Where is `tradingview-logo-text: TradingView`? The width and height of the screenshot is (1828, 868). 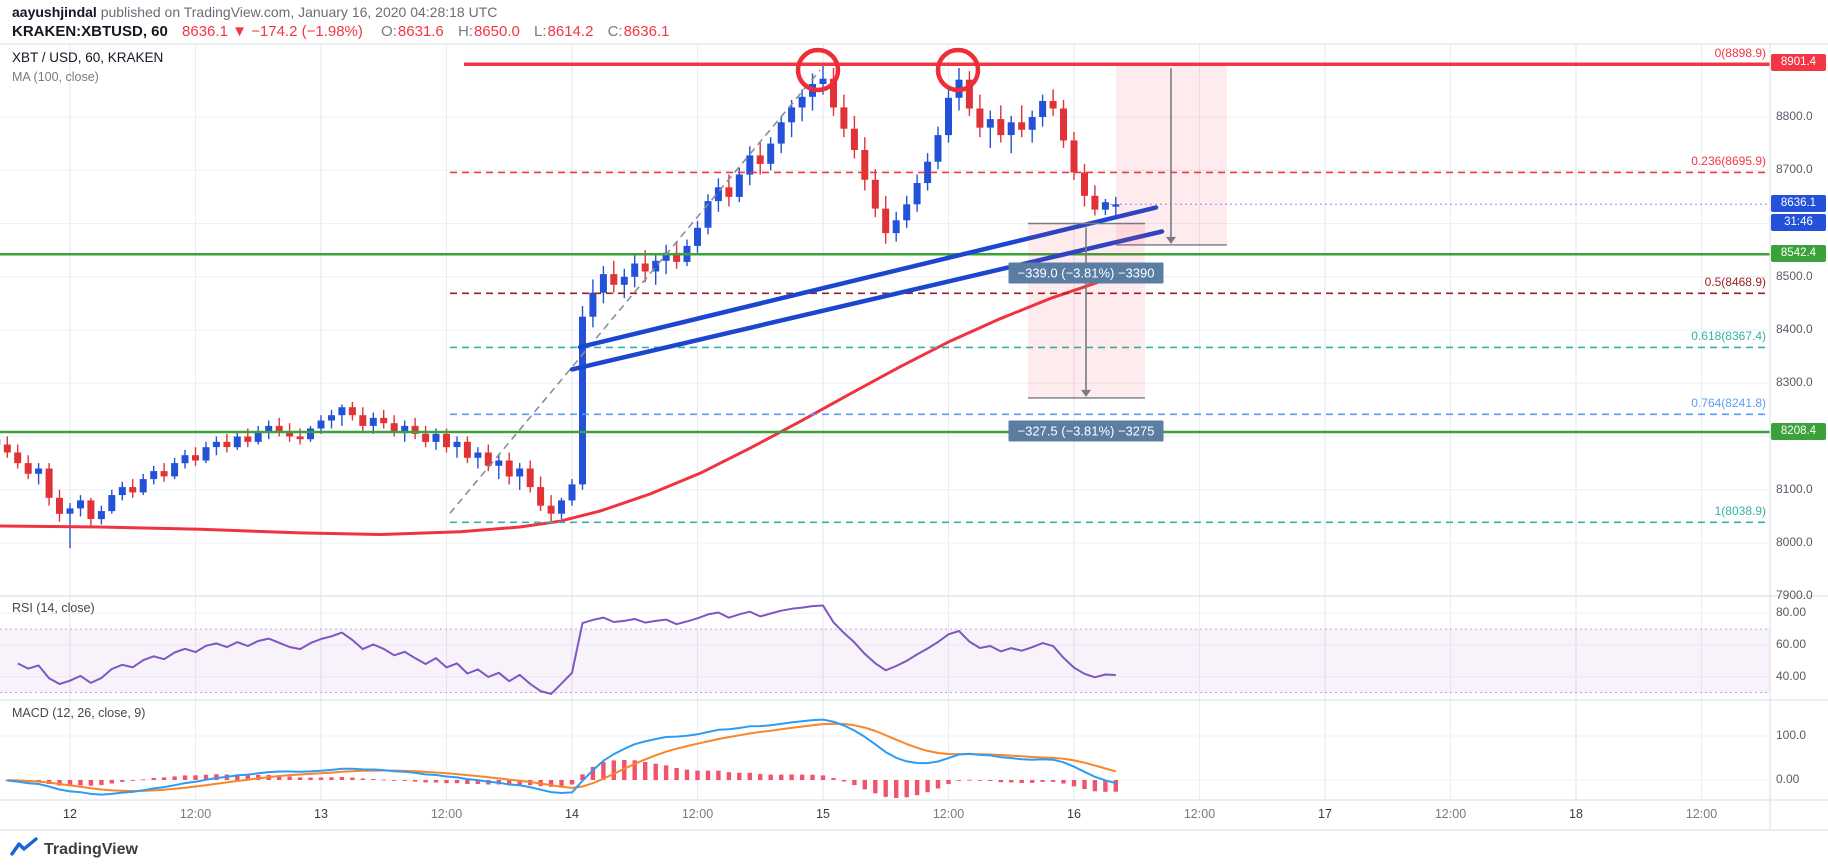 tradingview-logo-text: TradingView is located at coordinates (91, 849).